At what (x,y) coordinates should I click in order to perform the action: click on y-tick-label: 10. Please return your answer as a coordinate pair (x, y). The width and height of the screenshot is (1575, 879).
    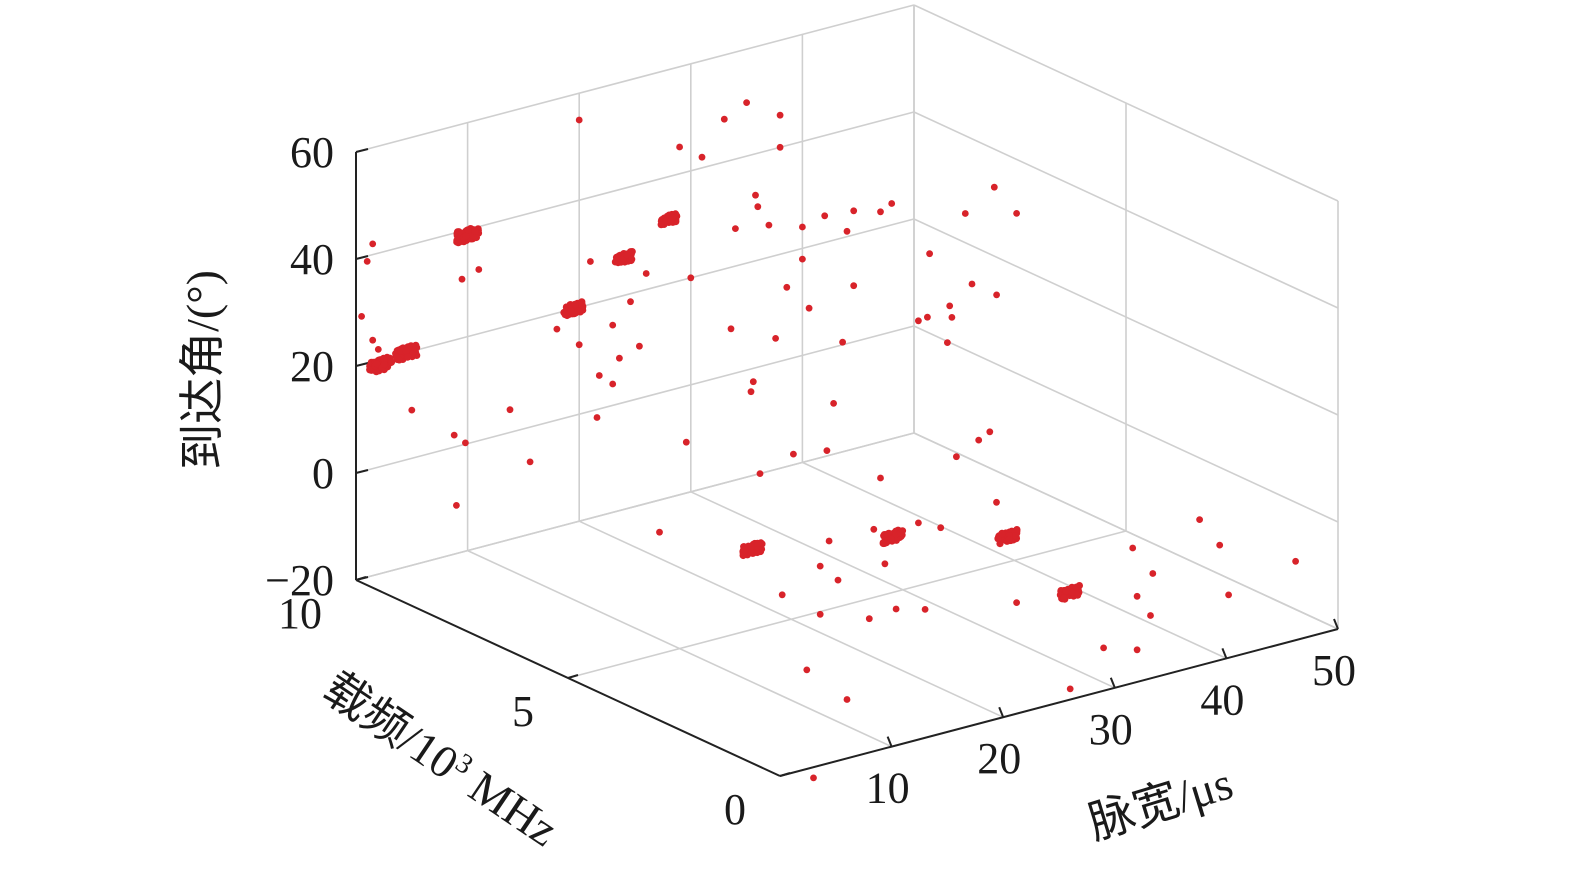
    Looking at the image, I should click on (300, 613).